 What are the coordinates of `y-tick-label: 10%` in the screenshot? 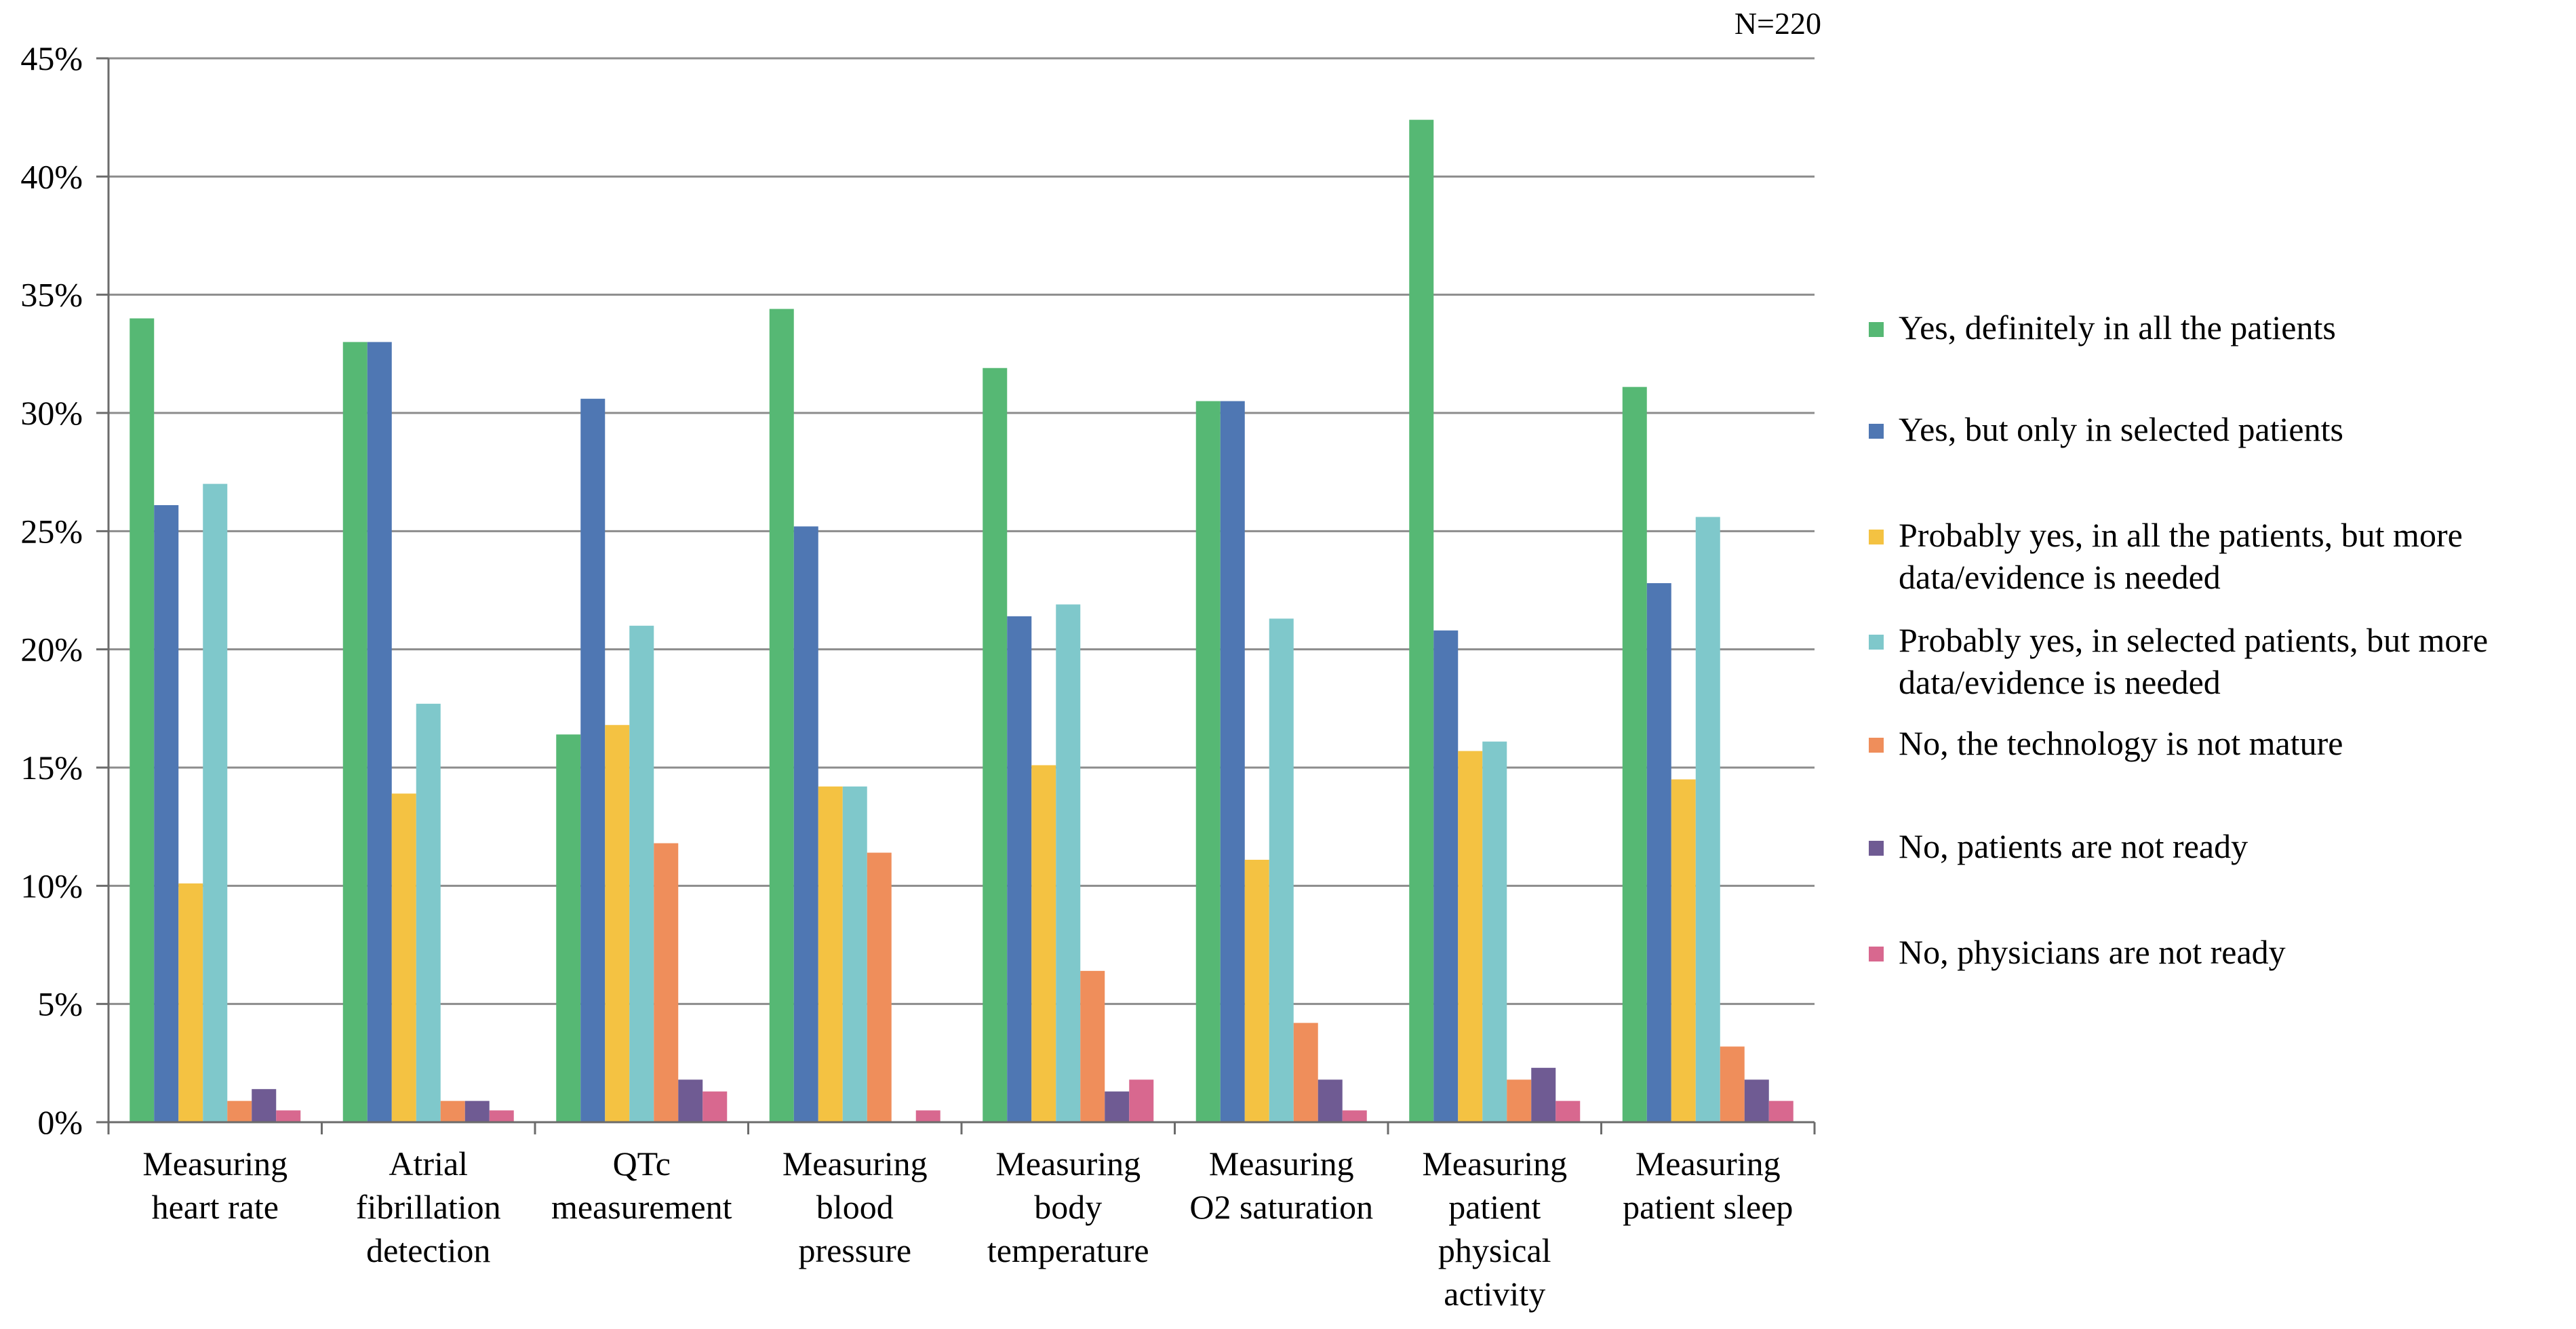 It's located at (52, 886).